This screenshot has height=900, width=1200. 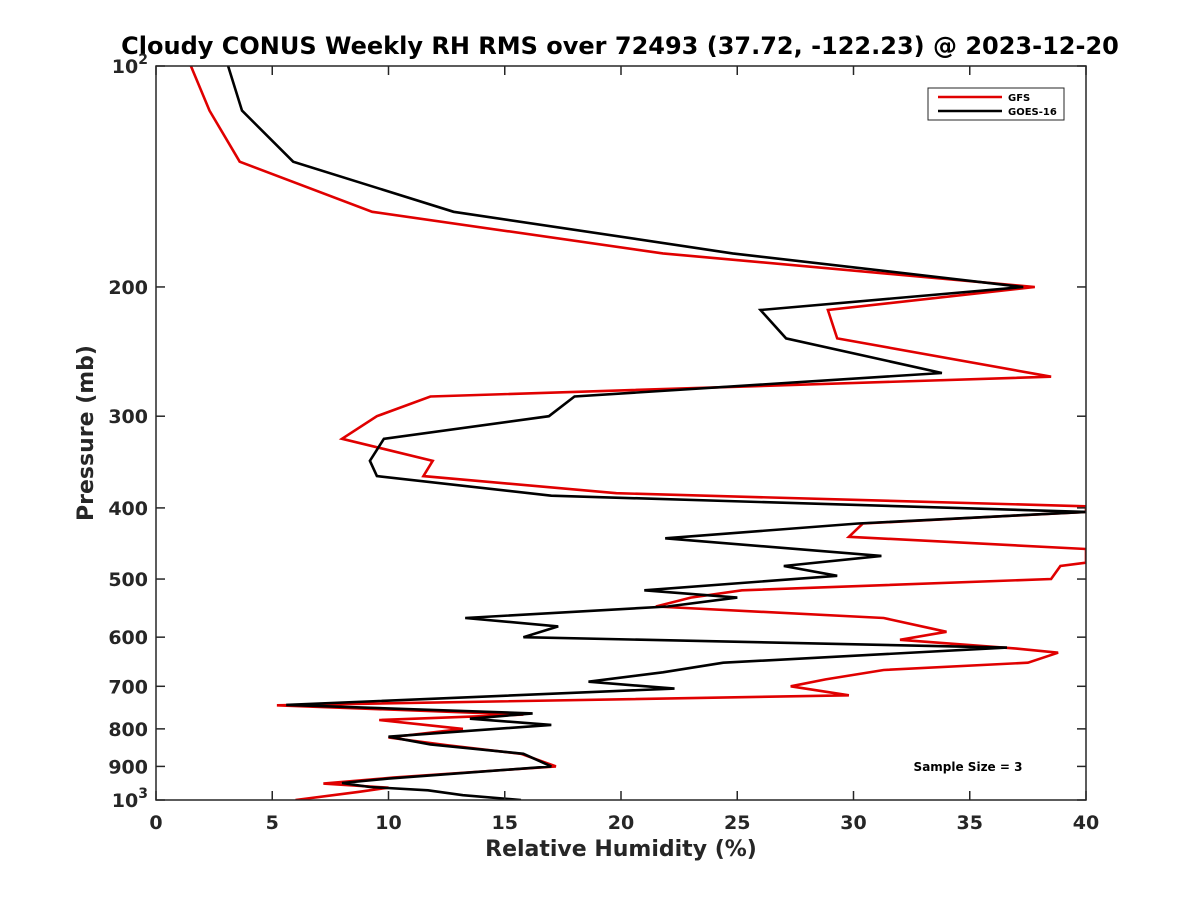 I want to click on legend: GFS GOES-16, so click(x=996, y=104).